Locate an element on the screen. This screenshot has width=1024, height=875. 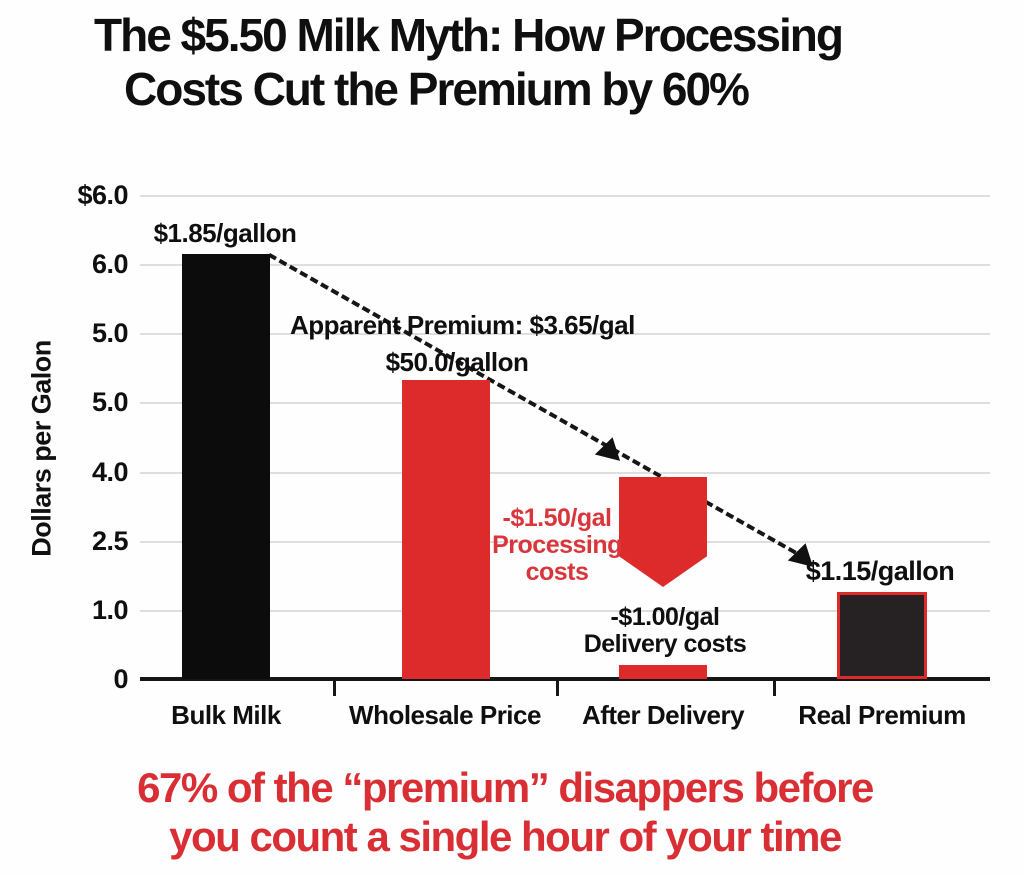
category-label-bulk-milk: Bulk Milk is located at coordinates (226, 715).